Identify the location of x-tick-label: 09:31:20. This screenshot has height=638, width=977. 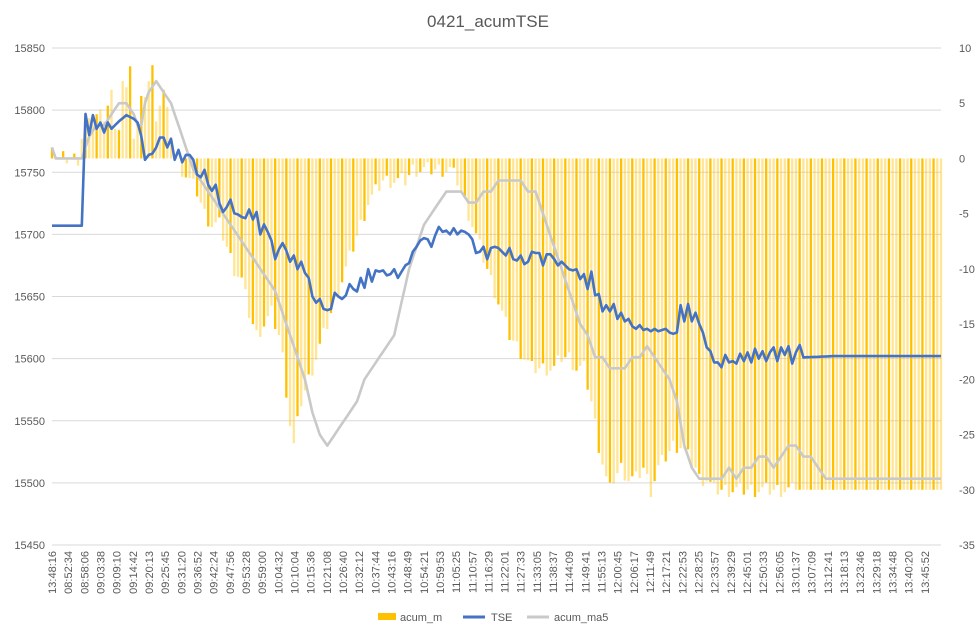
(182, 572).